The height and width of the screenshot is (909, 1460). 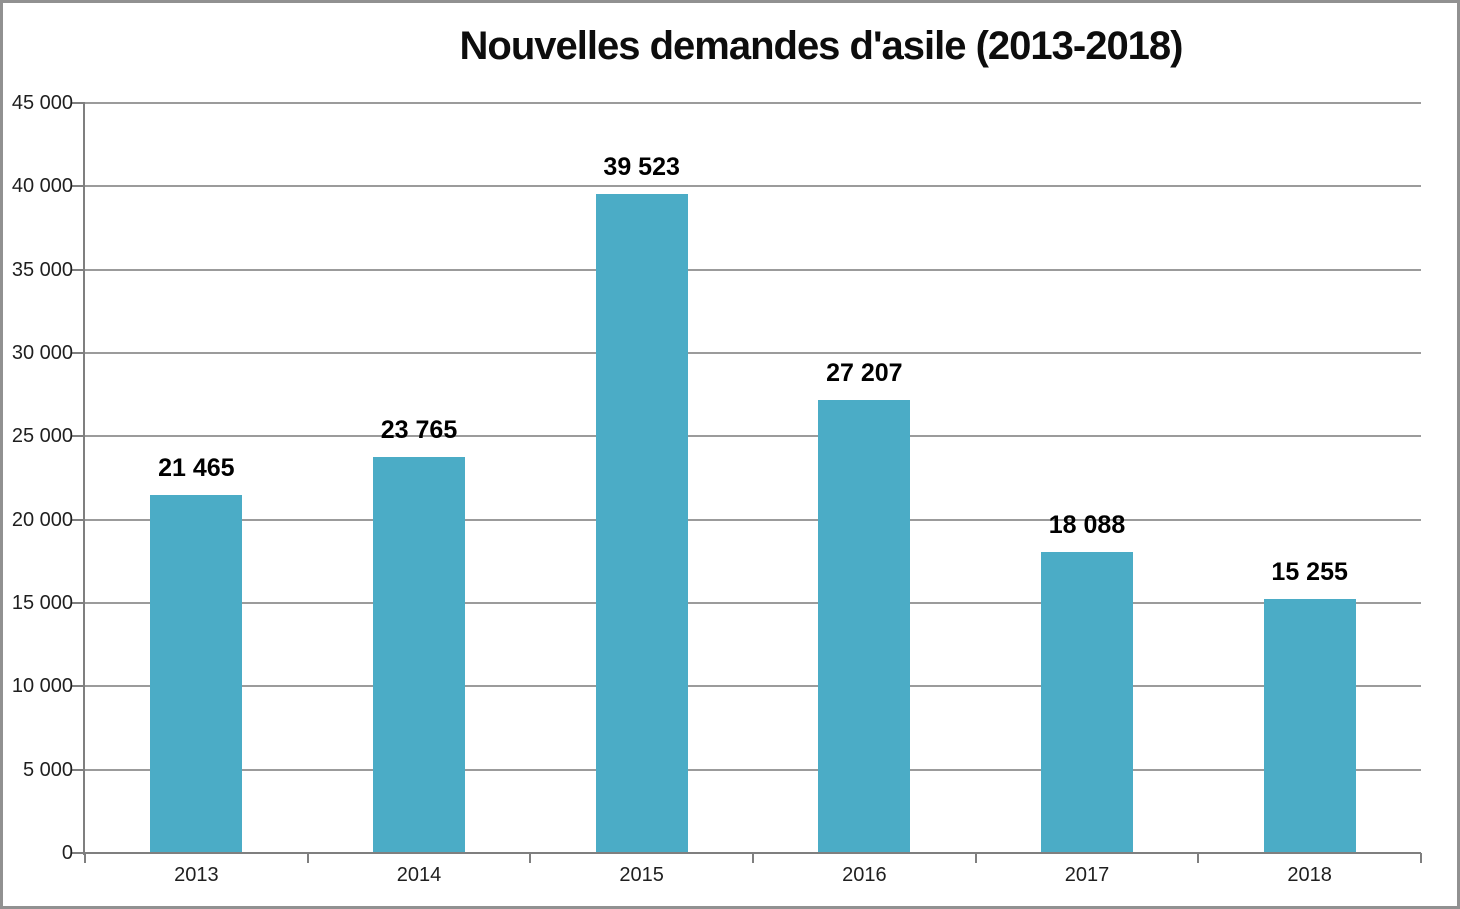 I want to click on bar-2017, so click(x=1087, y=702).